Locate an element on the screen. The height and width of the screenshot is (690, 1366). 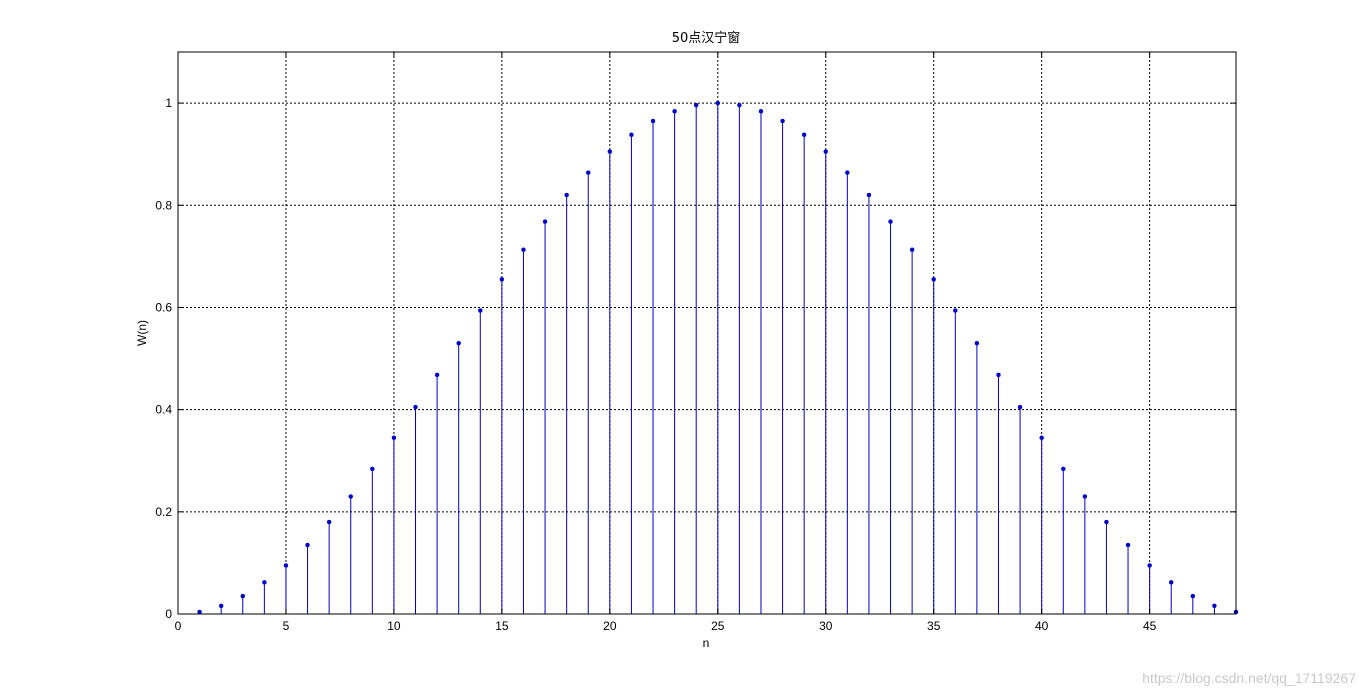
y-tick-label: 0.2 is located at coordinates (163, 512).